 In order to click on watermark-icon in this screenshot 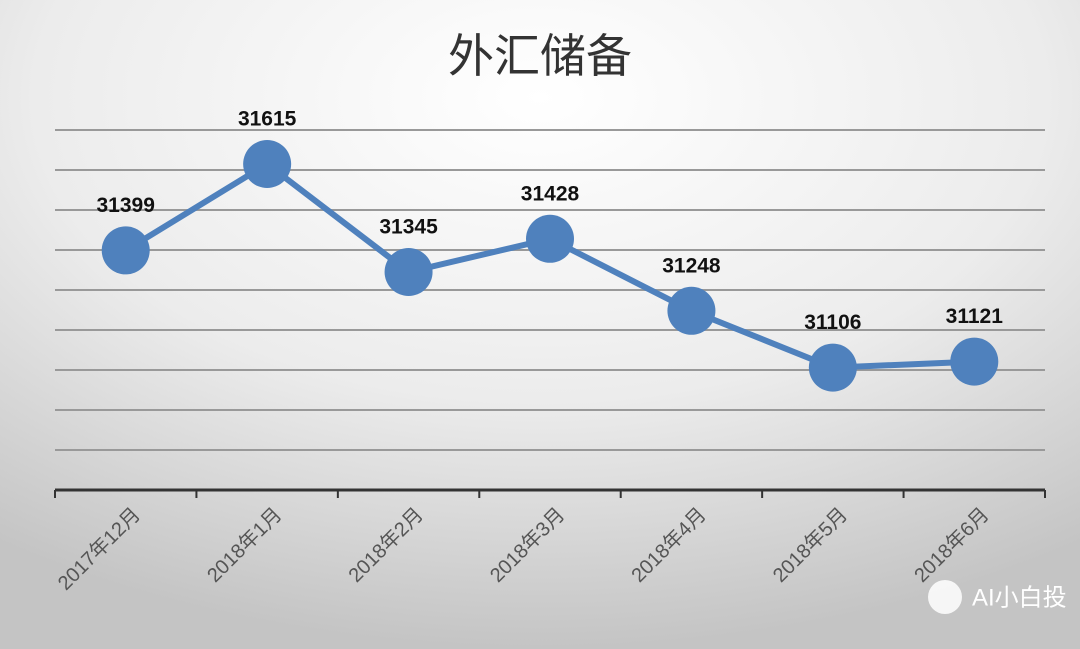, I will do `click(945, 597)`.